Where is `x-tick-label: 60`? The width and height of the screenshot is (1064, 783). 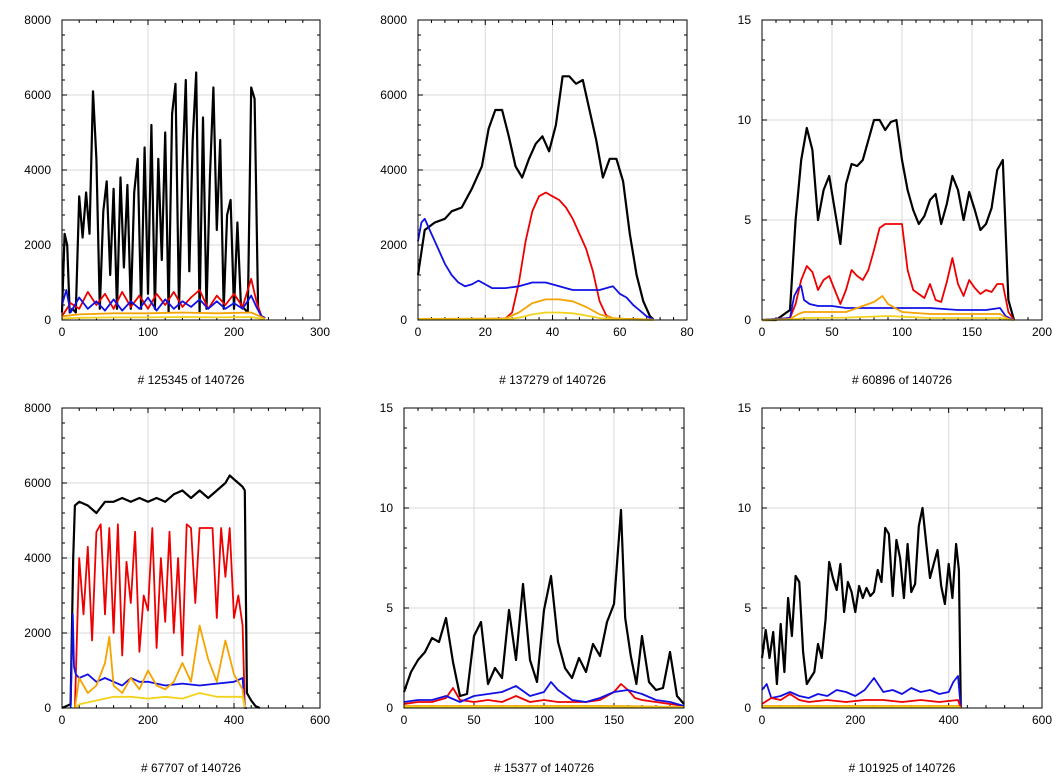 x-tick-label: 60 is located at coordinates (620, 332).